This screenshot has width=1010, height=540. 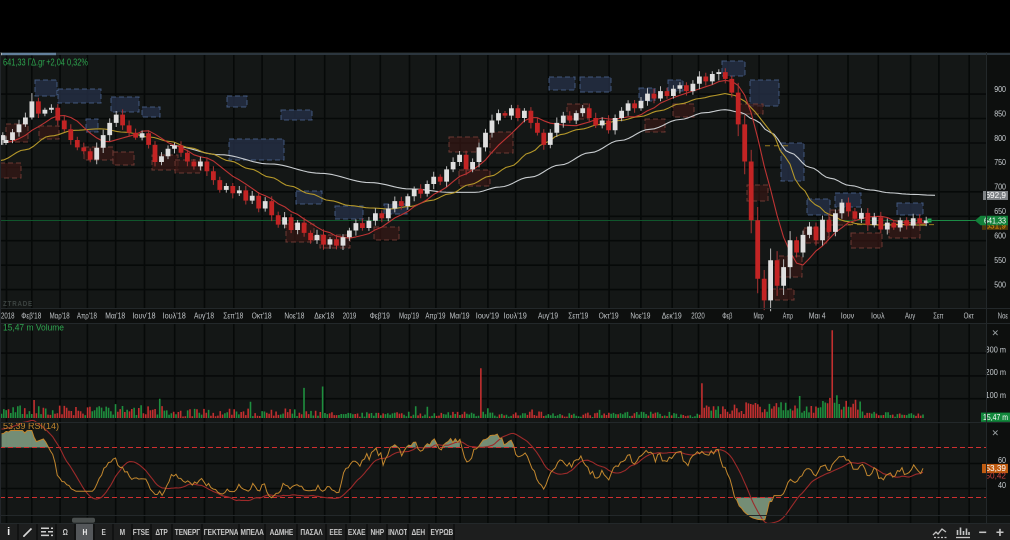 What do you see at coordinates (759, 315) in the screenshot?
I see `svg-text: Μαρ` at bounding box center [759, 315].